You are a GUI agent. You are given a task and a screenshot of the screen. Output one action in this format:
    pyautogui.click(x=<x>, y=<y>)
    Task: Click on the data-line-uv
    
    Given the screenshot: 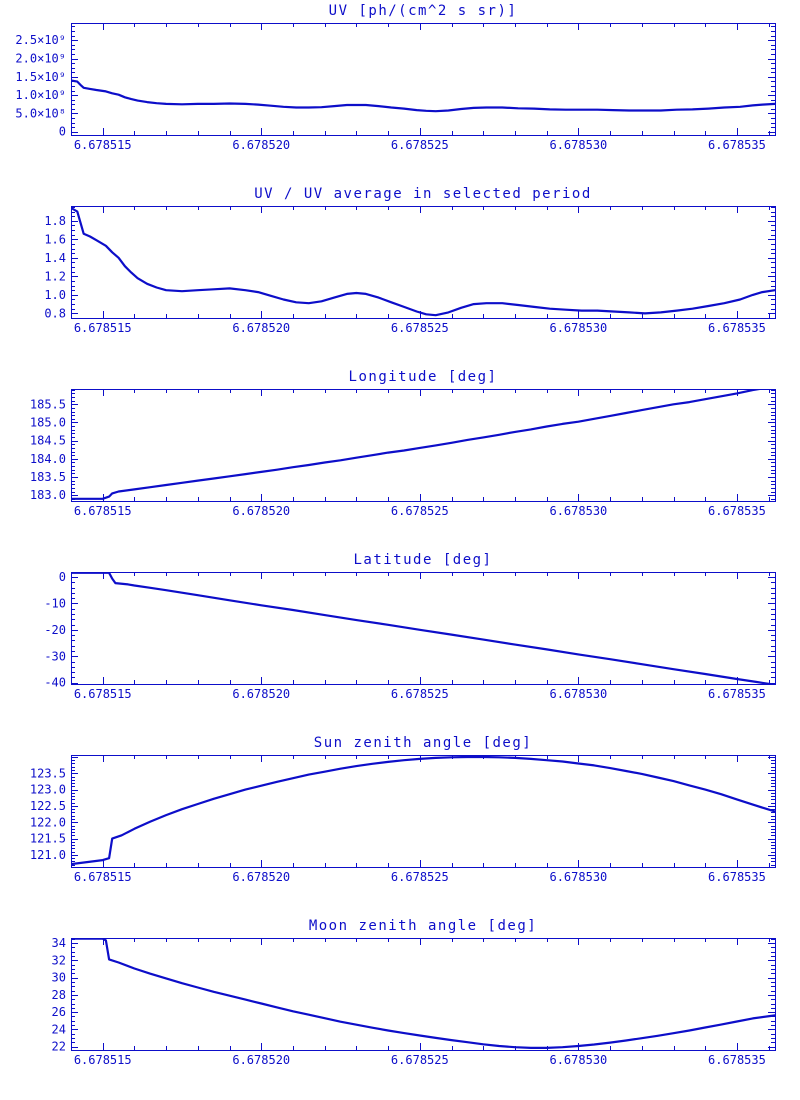 What is the action you would take?
    pyautogui.click(x=423, y=96)
    